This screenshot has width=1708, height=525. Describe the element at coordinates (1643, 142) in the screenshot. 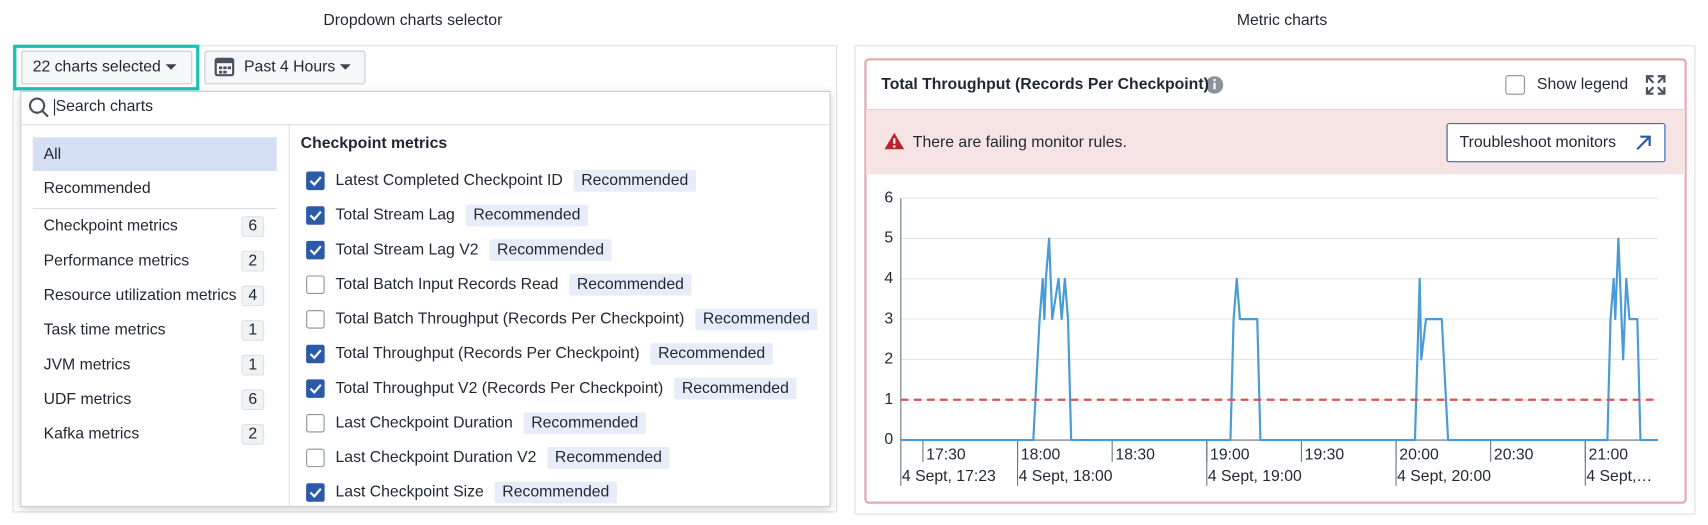

I see `arrow-icon` at that location.